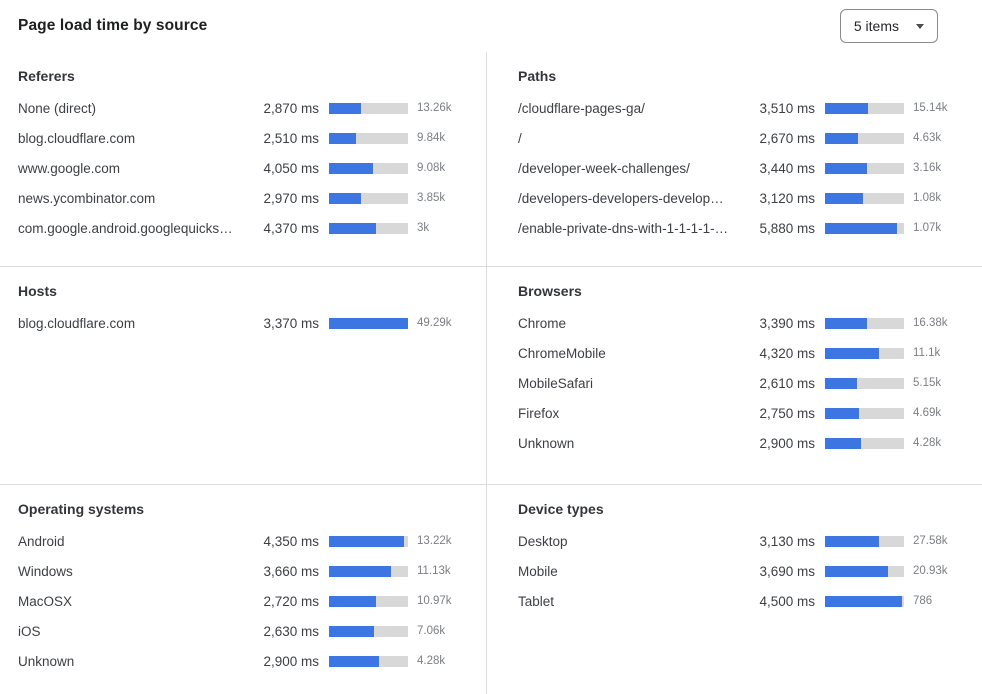  I want to click on row-label: None (direct), so click(57, 108).